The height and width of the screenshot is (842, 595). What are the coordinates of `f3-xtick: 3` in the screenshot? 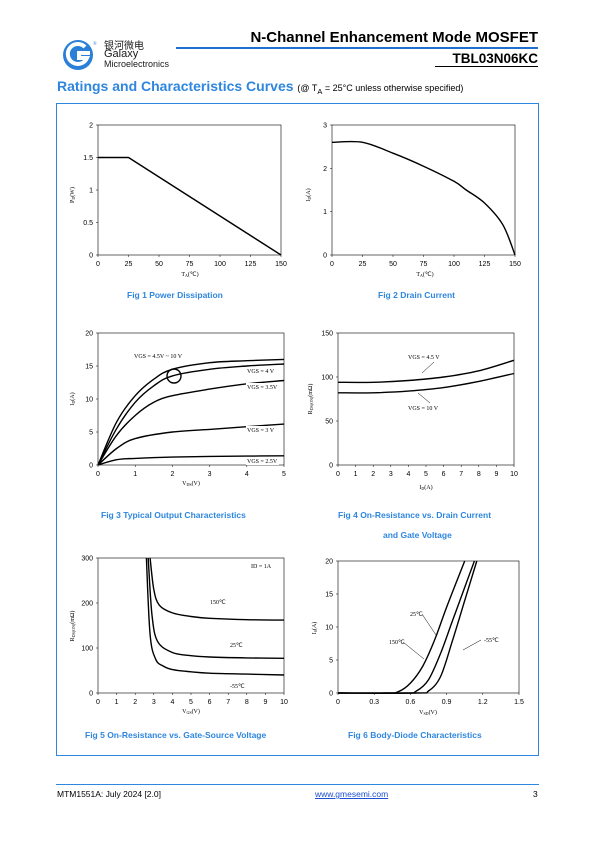 It's located at (210, 474).